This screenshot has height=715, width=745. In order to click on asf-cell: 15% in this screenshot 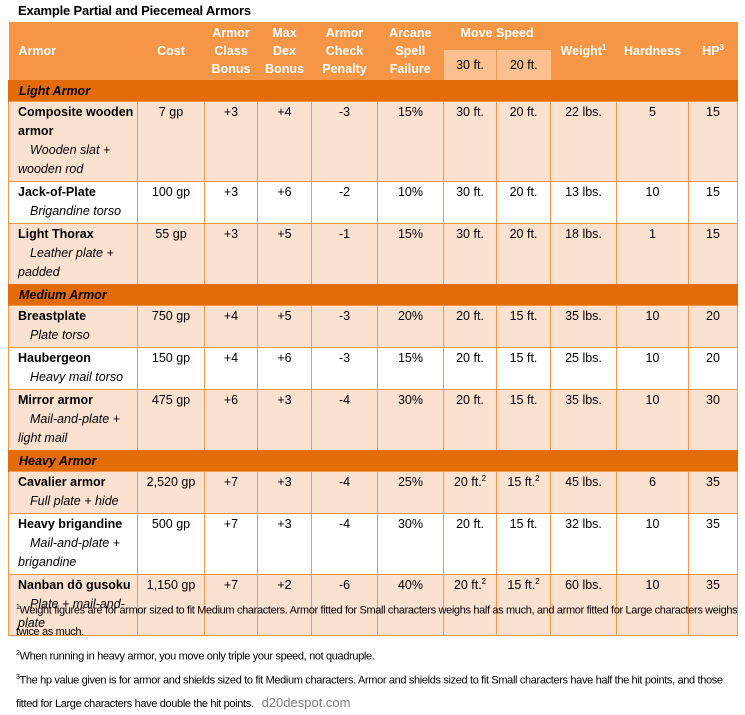, I will do `click(410, 141)`.